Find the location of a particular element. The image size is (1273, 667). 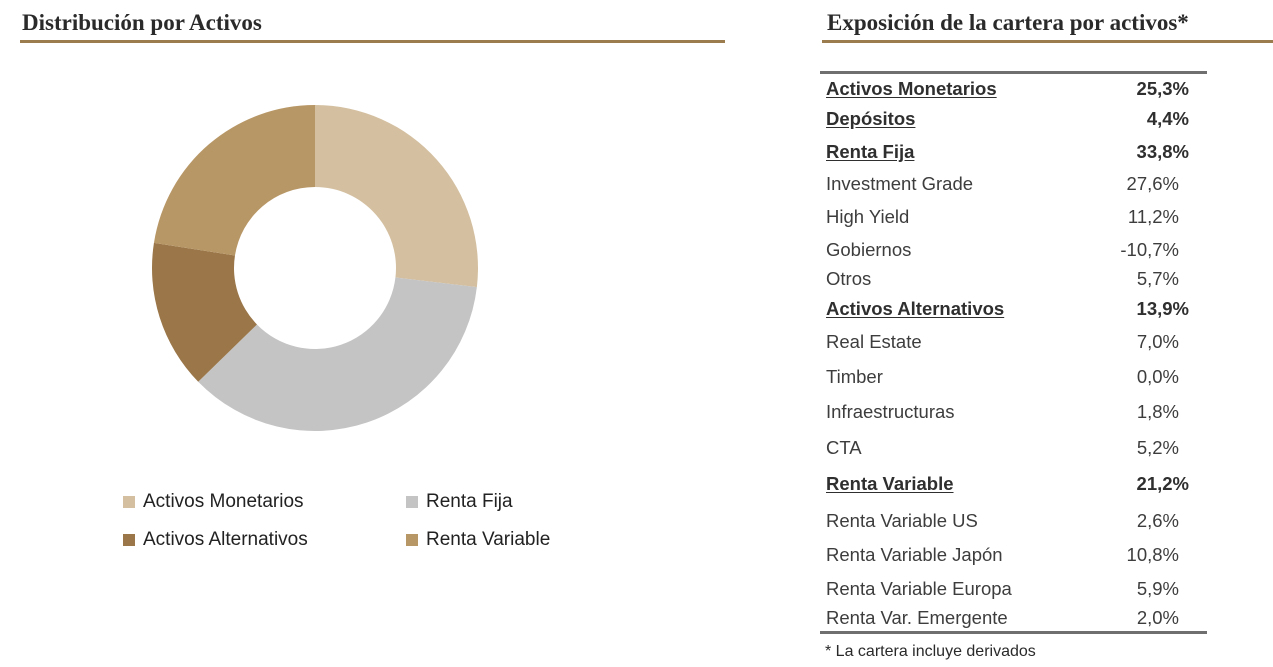

slice-activos-alternativos is located at coordinates (204, 312).